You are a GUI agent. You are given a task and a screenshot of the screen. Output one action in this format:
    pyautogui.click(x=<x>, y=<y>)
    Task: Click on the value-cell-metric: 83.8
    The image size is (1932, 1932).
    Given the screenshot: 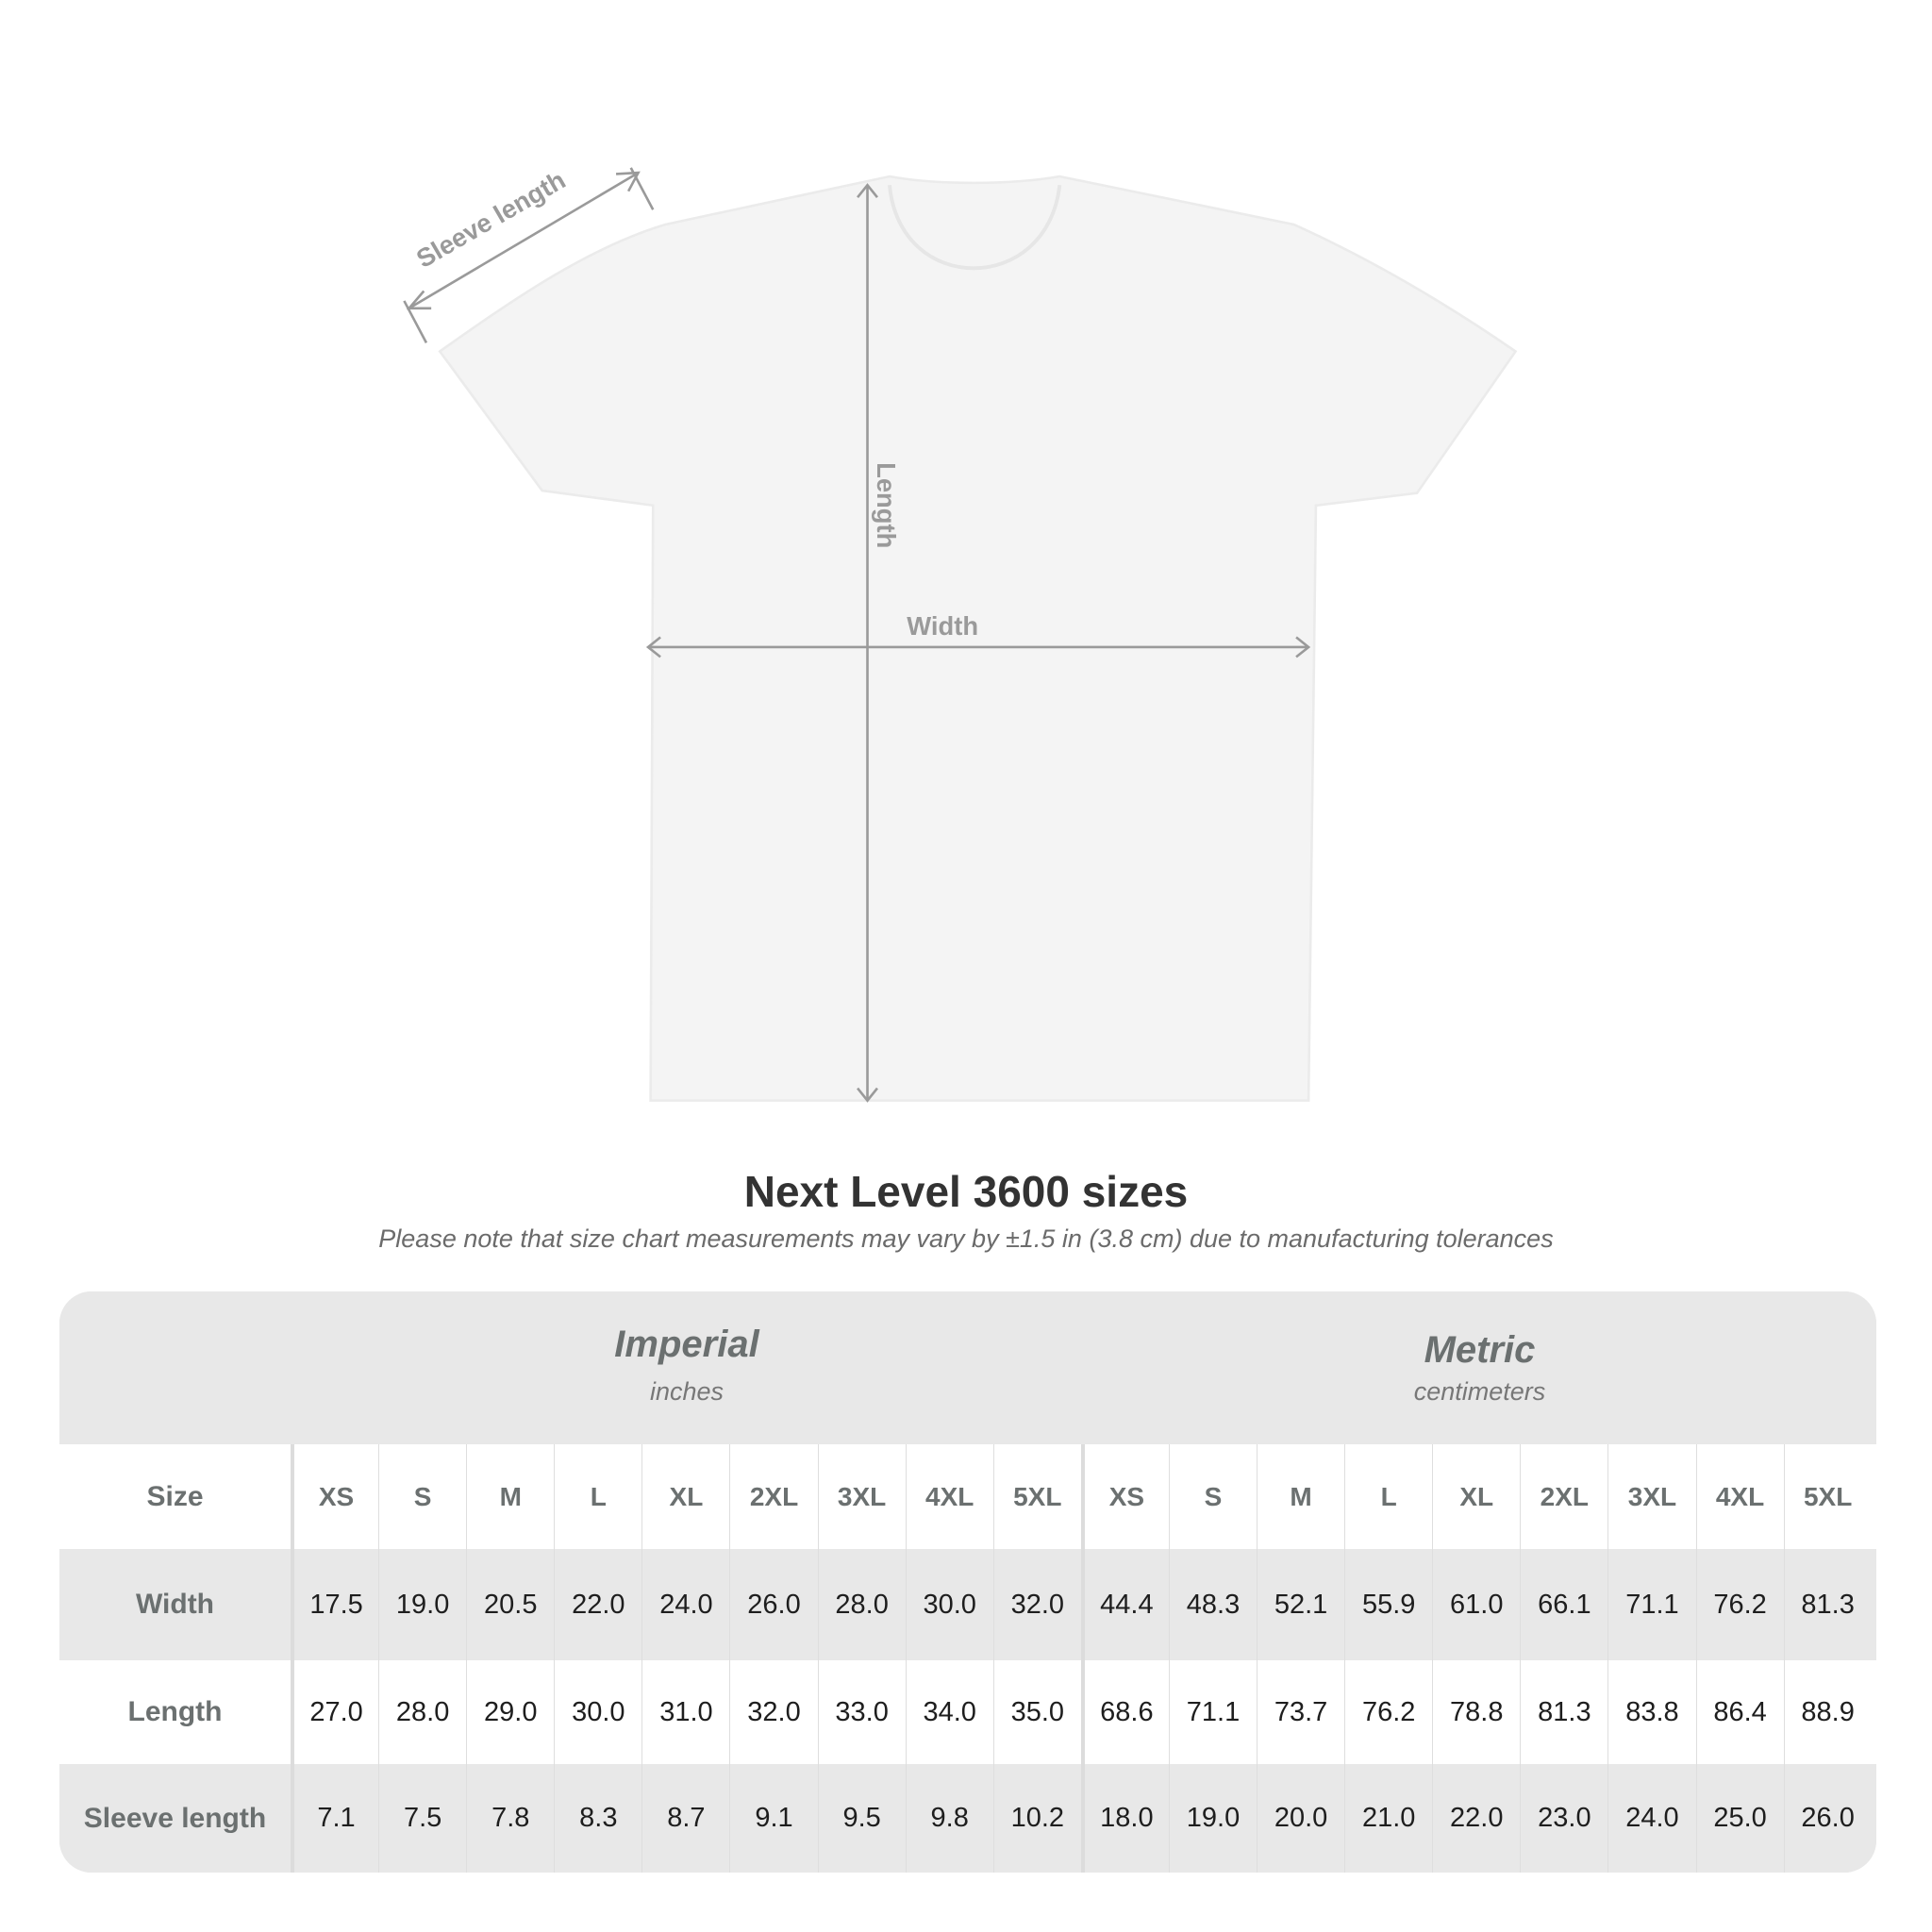 What is the action you would take?
    pyautogui.click(x=1651, y=1712)
    